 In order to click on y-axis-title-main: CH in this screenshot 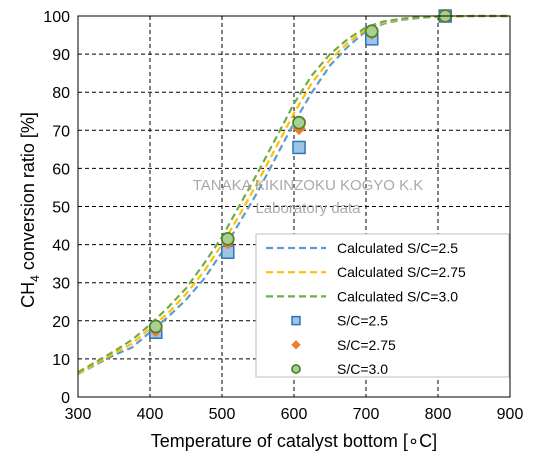, I will do `click(28, 295)`.